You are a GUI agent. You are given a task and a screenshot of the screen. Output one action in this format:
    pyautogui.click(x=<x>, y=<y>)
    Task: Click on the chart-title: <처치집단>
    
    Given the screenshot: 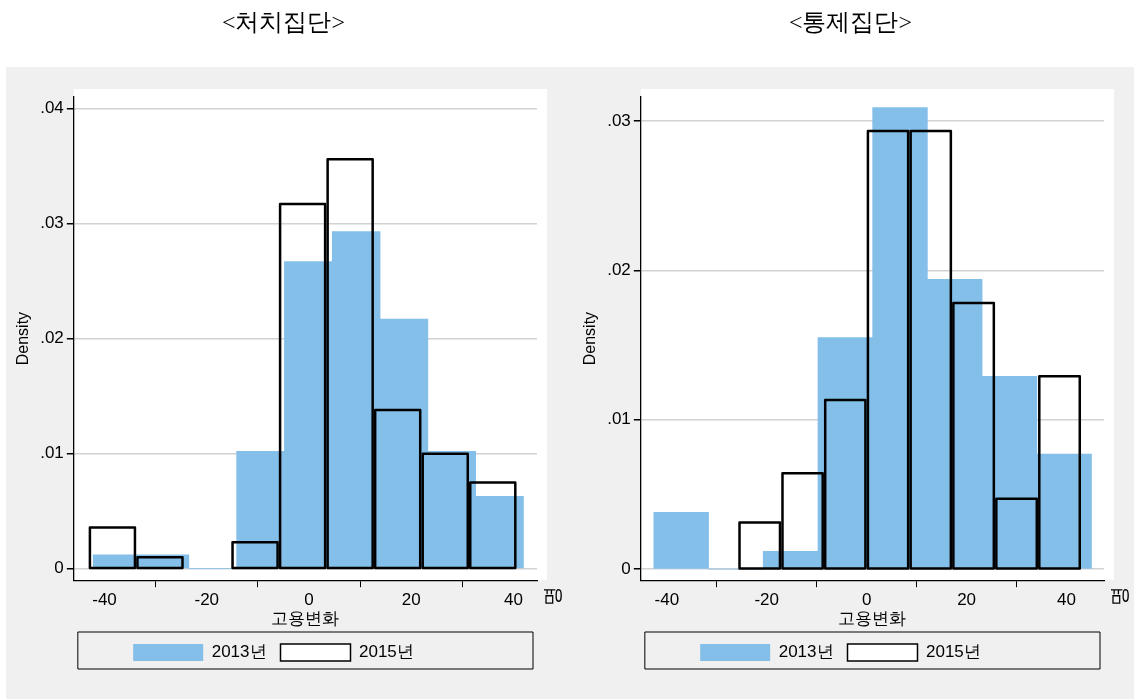 What is the action you would take?
    pyautogui.click(x=283, y=22)
    